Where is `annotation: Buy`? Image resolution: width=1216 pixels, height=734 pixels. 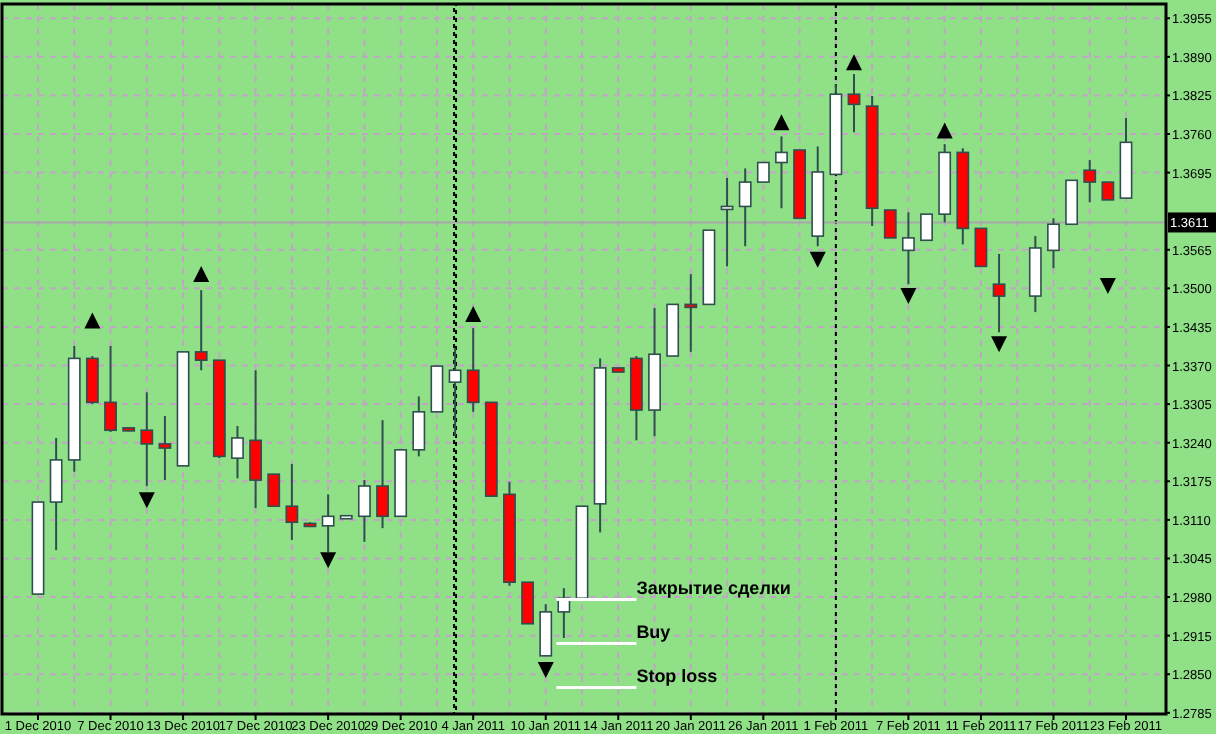 annotation: Buy is located at coordinates (653, 632).